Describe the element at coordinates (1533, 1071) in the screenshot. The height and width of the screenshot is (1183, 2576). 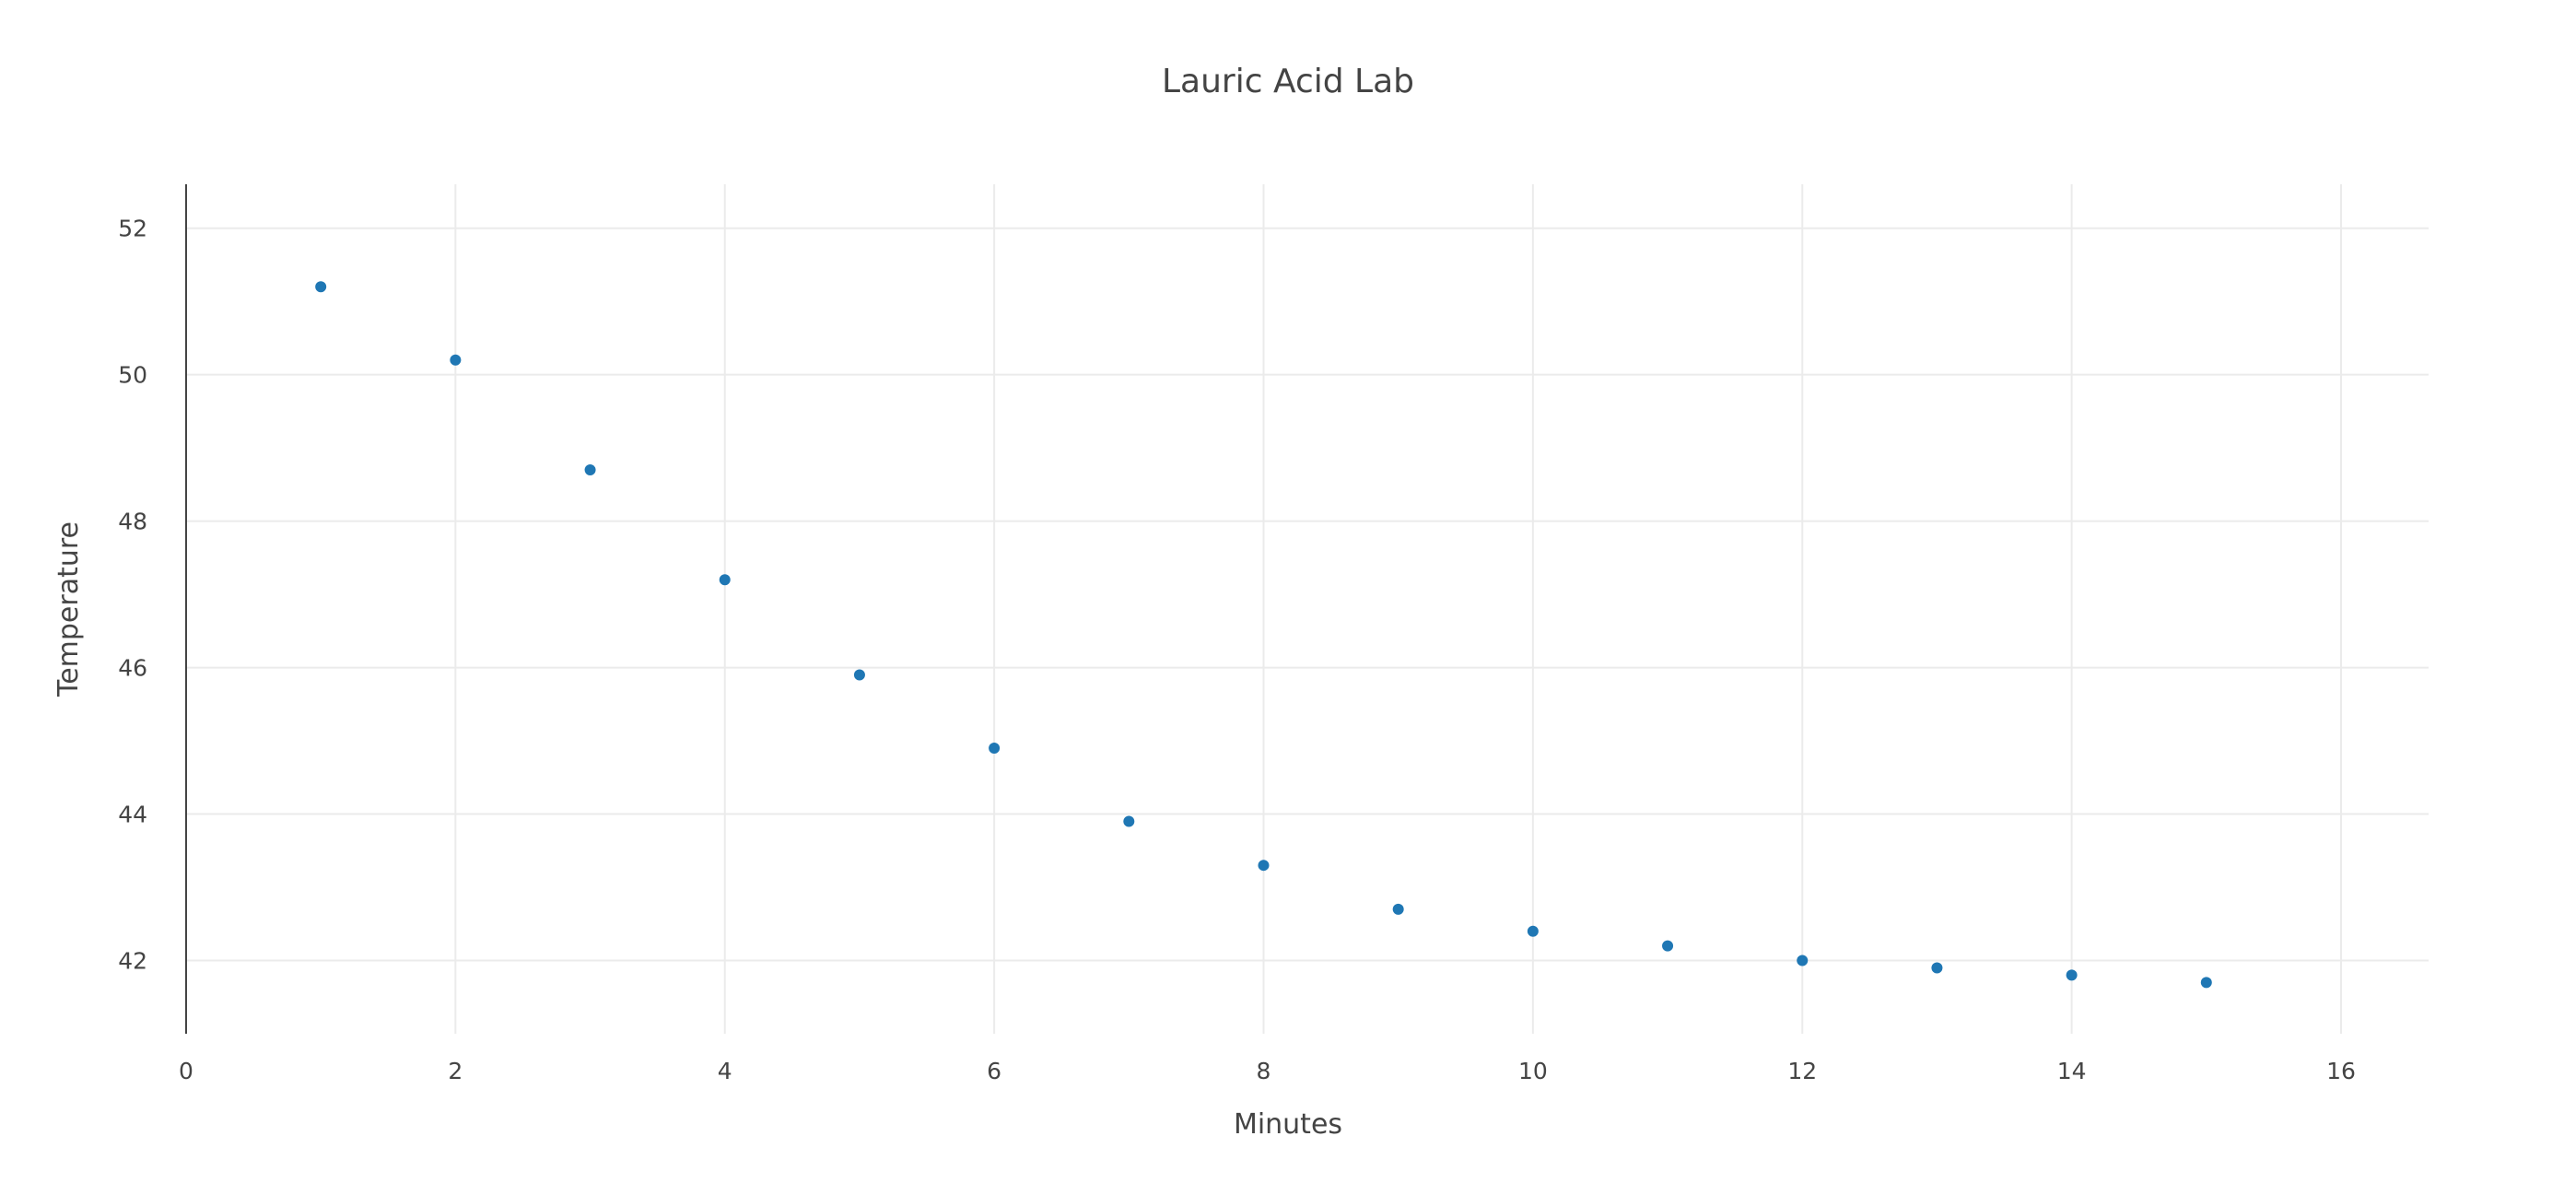
I see `x-tick-label: 10` at that location.